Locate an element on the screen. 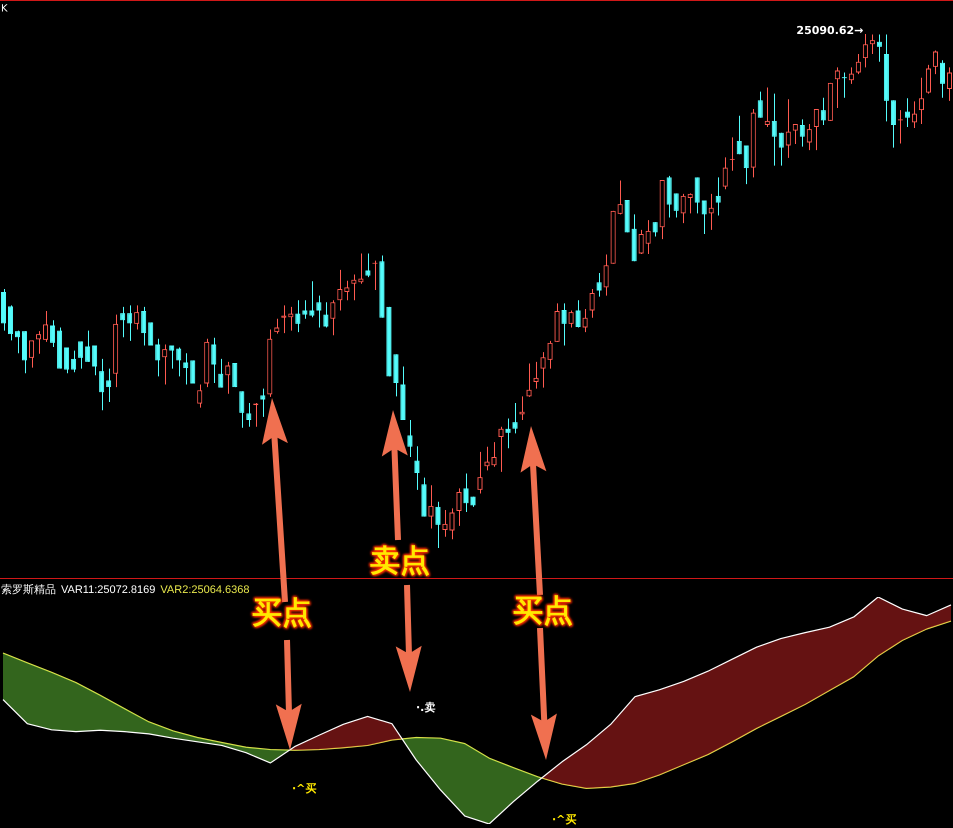 The image size is (953, 828). annotation: 25090.62→ is located at coordinates (830, 30).